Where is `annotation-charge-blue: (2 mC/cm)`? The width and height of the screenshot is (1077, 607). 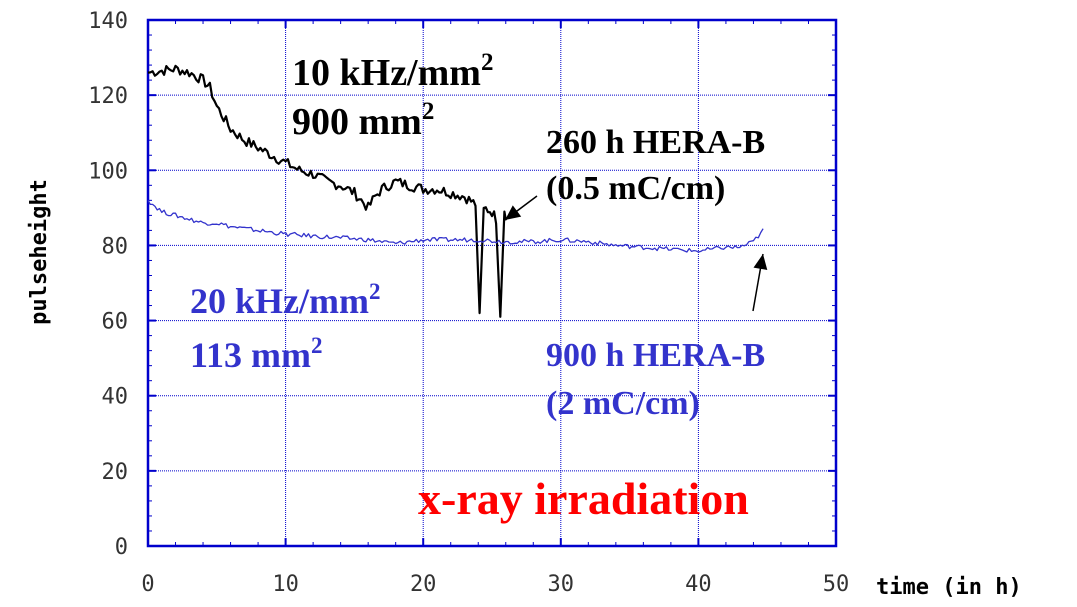 annotation-charge-blue: (2 mC/cm) is located at coordinates (623, 403).